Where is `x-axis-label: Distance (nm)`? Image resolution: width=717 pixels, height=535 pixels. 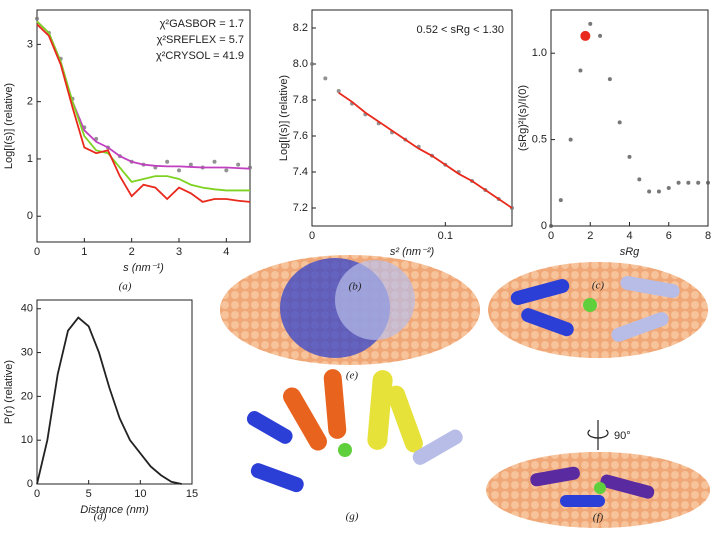 x-axis-label: Distance (nm) is located at coordinates (114, 510).